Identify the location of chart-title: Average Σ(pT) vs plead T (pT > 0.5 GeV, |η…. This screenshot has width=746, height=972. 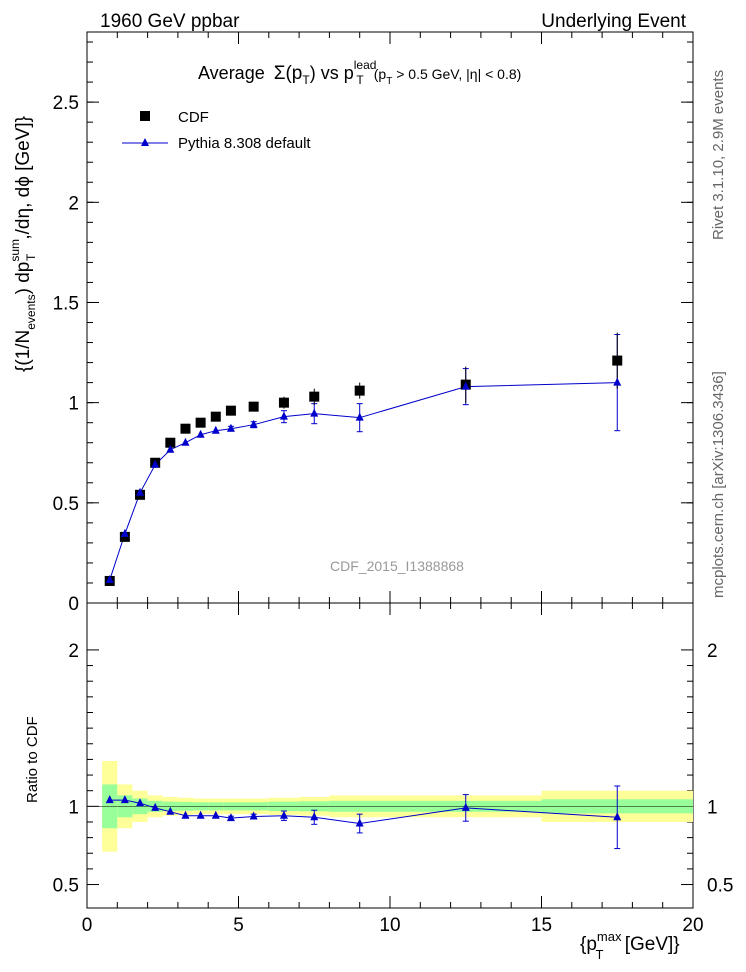
(359, 72).